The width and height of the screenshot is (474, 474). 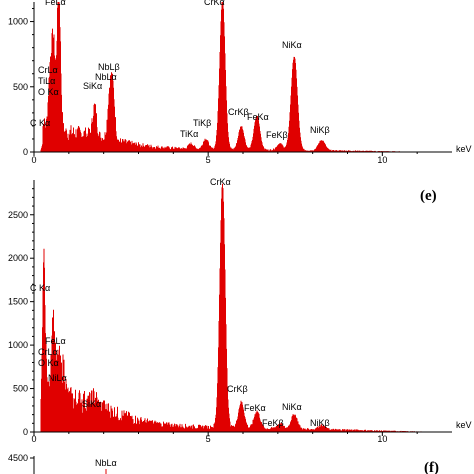 I want to click on peak-label-tilalpha: TiLα, so click(x=46, y=81).